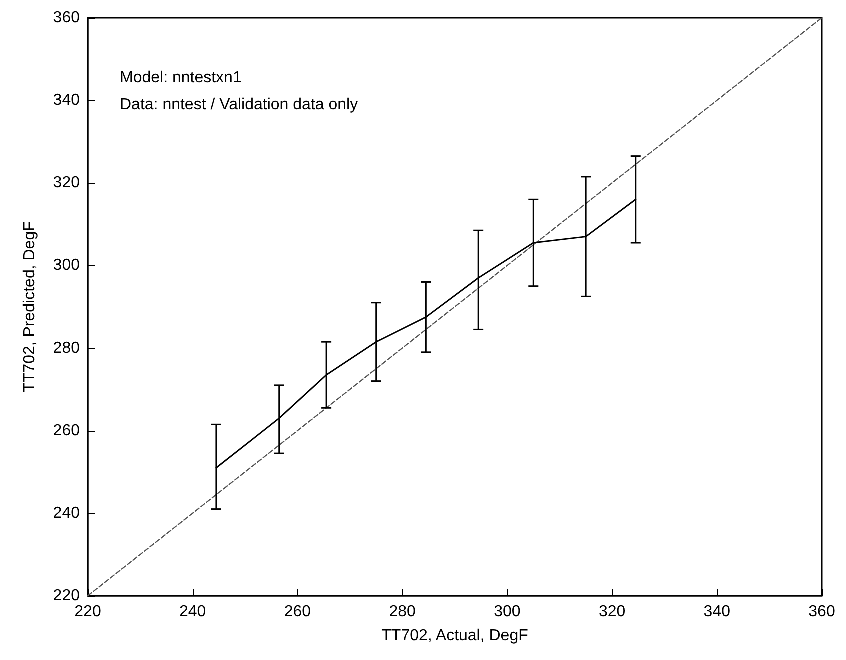 The width and height of the screenshot is (846, 660). What do you see at coordinates (66, 431) in the screenshot?
I see `y-tick-label: 260` at bounding box center [66, 431].